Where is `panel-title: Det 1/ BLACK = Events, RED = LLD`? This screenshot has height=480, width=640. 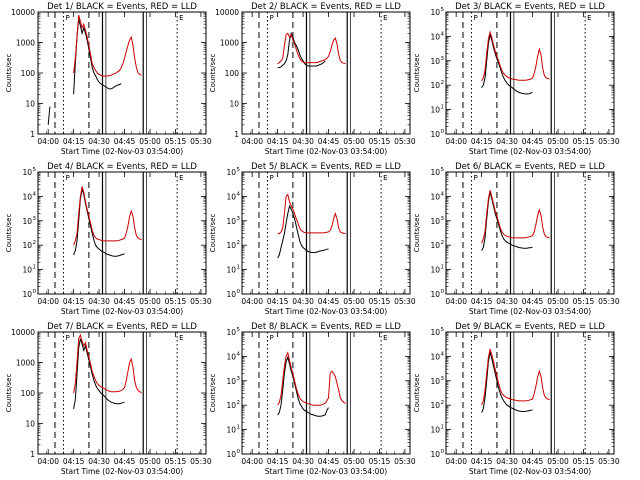 panel-title: Det 1/ BLACK = Events, RED = LLD is located at coordinates (122, 7).